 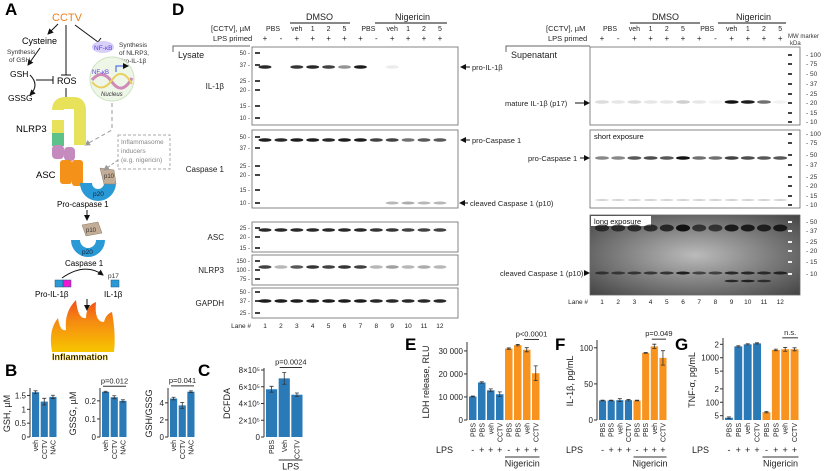 I want to click on group-label: Nigericin, so click(x=649, y=464).